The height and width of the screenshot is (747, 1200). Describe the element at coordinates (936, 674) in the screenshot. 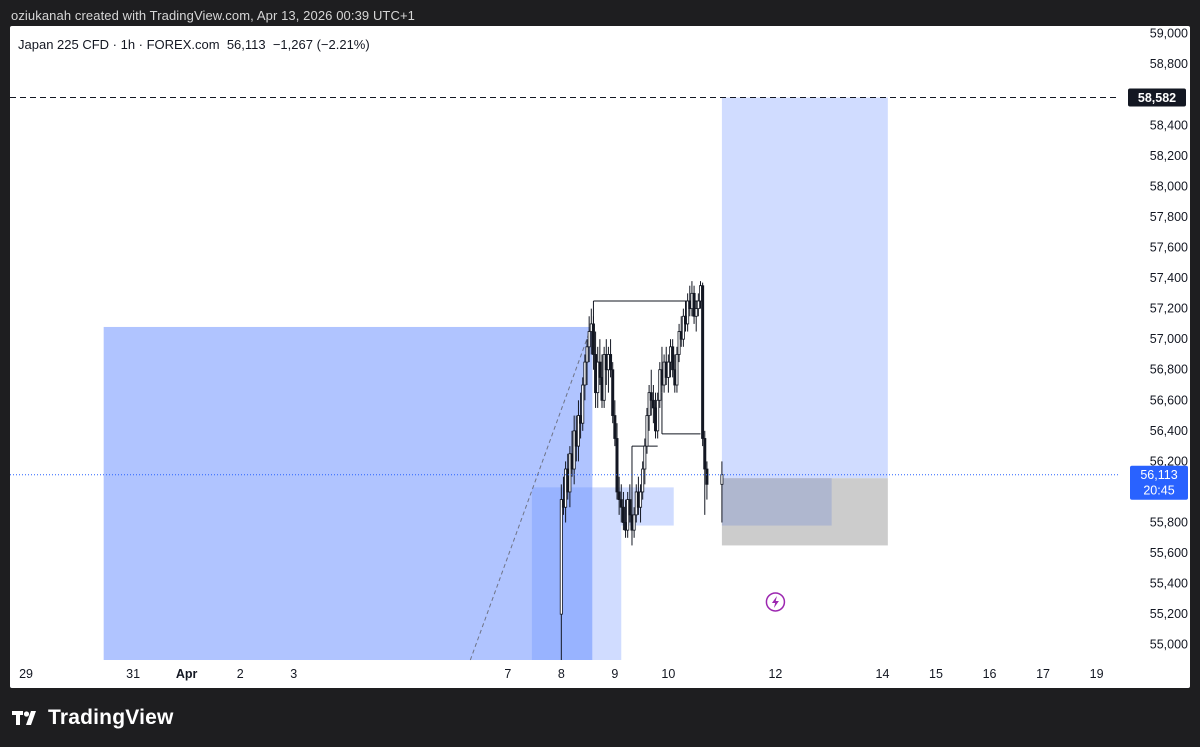

I see `x-tick-label: 15` at that location.